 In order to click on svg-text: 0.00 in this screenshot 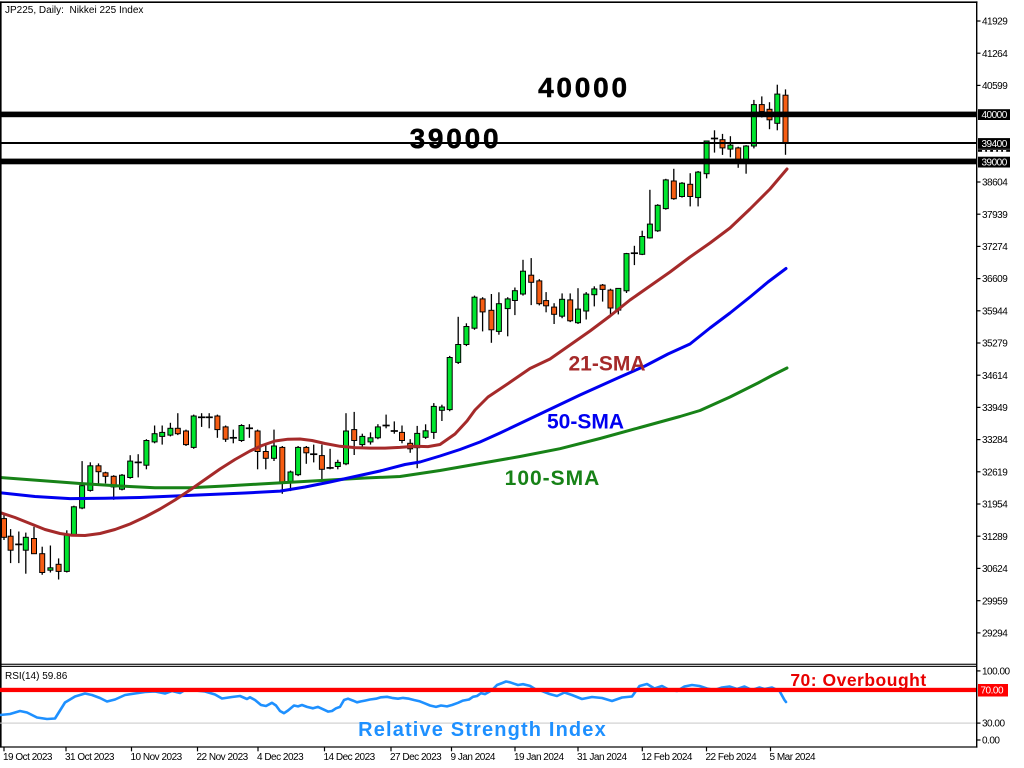, I will do `click(991, 741)`.